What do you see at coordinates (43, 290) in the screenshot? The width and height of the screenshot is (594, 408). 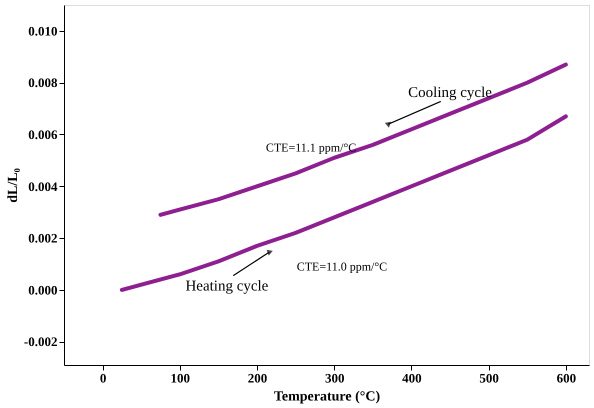 I see `y-tick-label: 0.000` at bounding box center [43, 290].